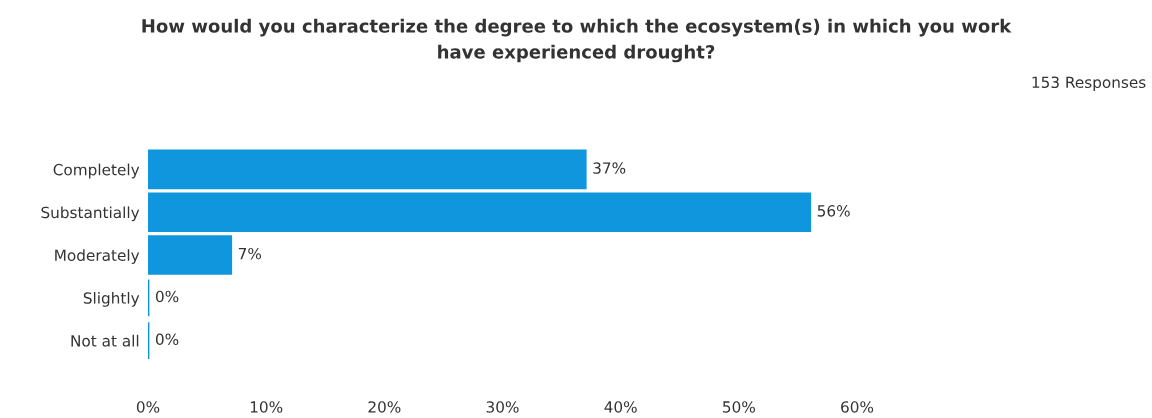 Image resolution: width=1152 pixels, height=418 pixels. I want to click on x-tick-label: 20%, so click(384, 407).